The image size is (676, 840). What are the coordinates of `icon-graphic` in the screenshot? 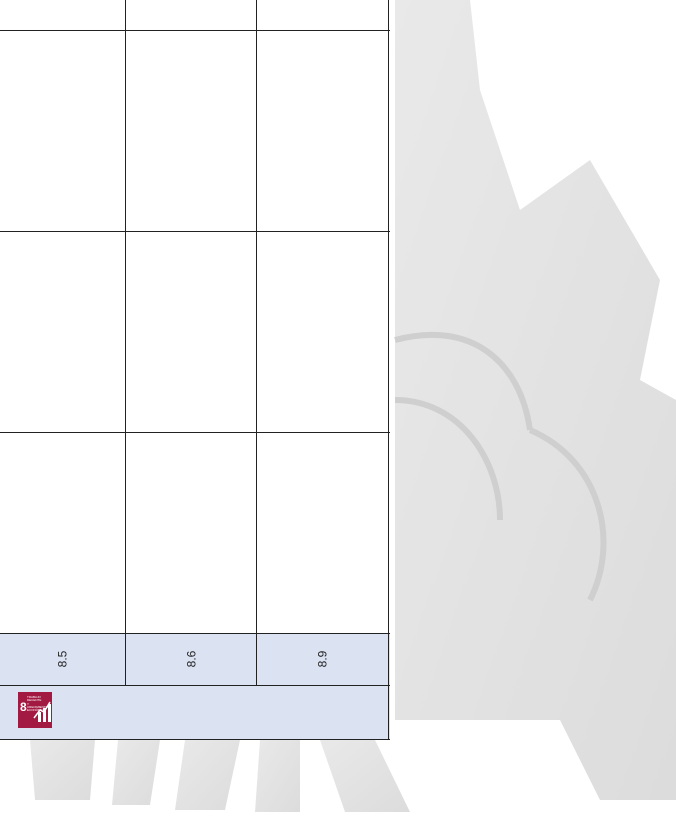 It's located at (42, 711).